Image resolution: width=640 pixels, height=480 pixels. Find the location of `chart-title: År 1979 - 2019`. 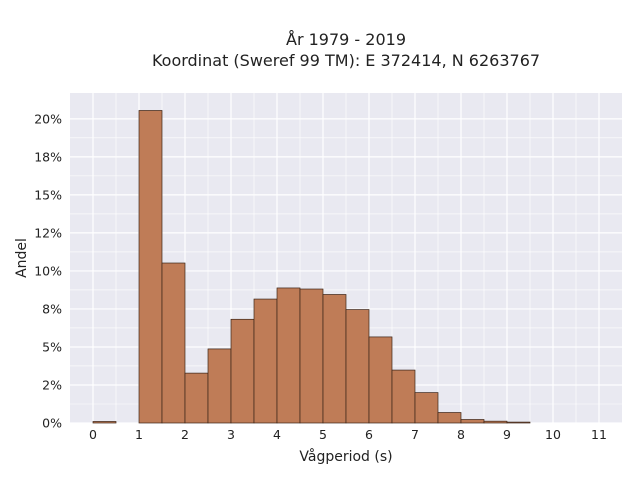

chart-title: År 1979 - 2019 is located at coordinates (346, 39).